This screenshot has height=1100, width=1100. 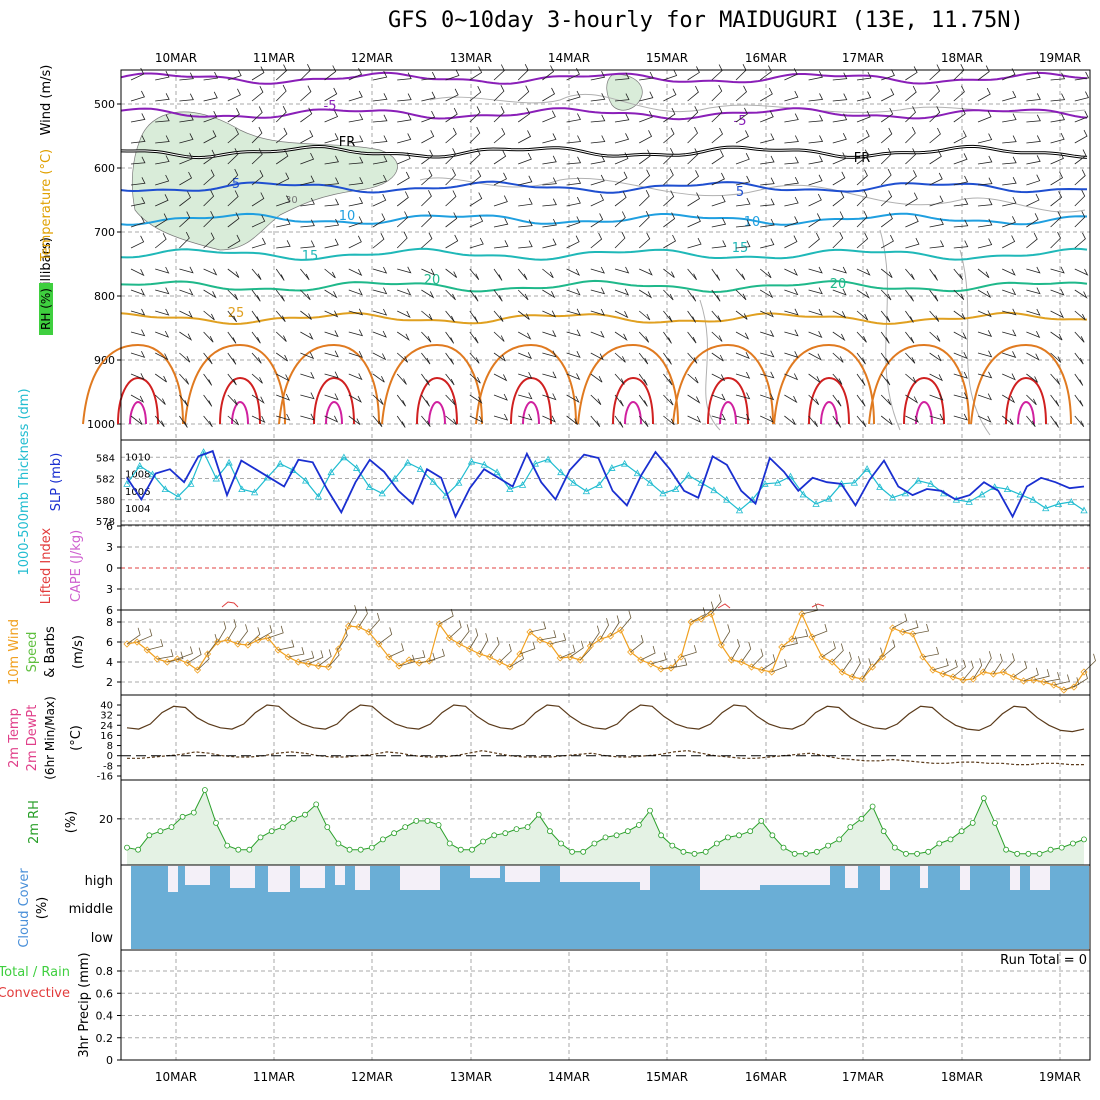 What do you see at coordinates (176, 58) in the screenshot?
I see `date-label-top: 10MAR` at bounding box center [176, 58].